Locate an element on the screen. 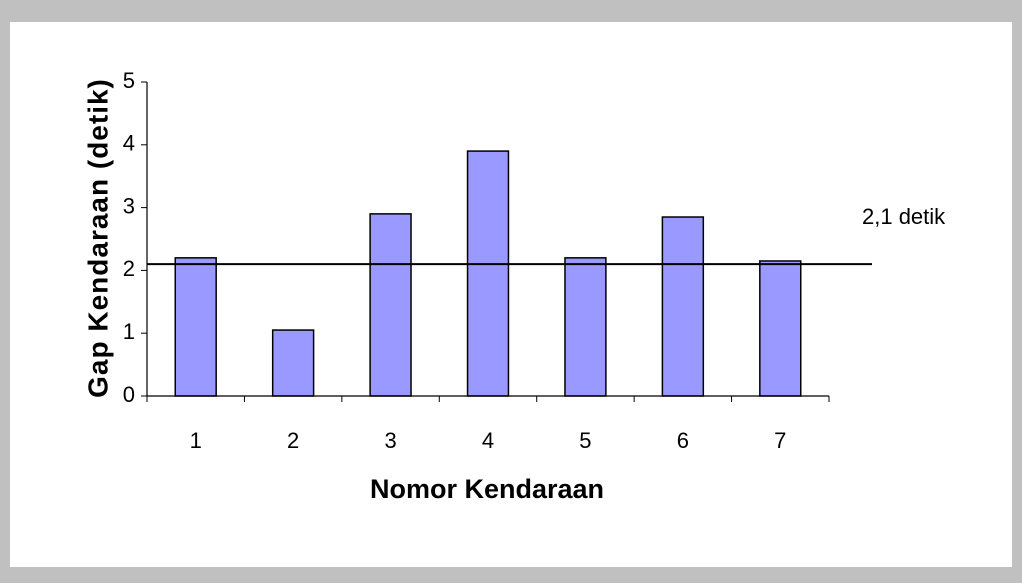 The image size is (1022, 583). reference-label: 2,1 detik is located at coordinates (904, 216).